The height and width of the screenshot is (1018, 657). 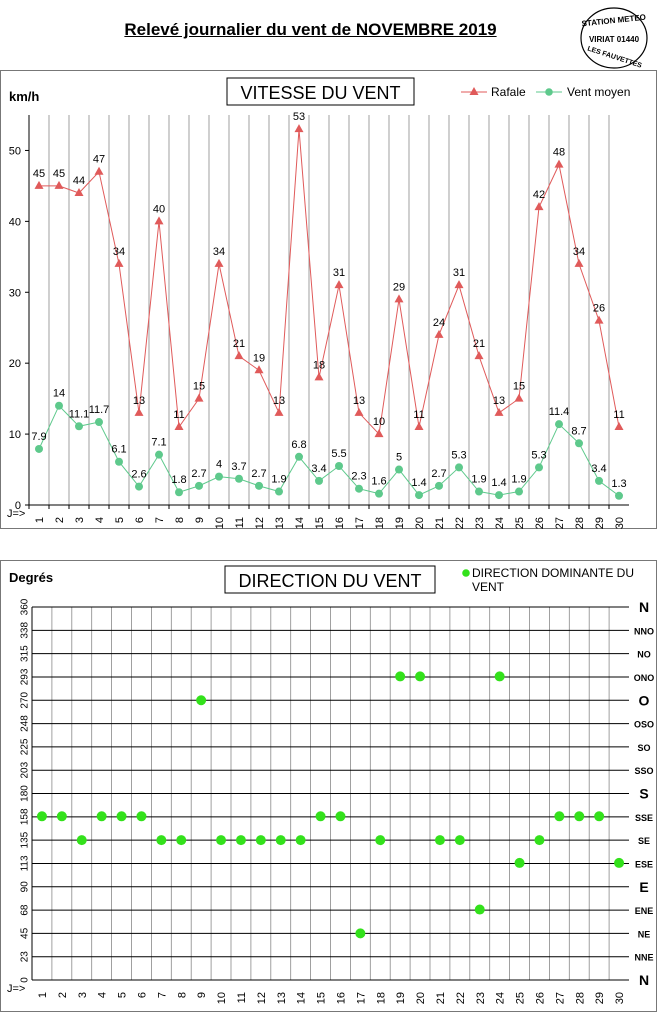 What do you see at coordinates (644, 678) in the screenshot?
I see `compass-label: ONO` at bounding box center [644, 678].